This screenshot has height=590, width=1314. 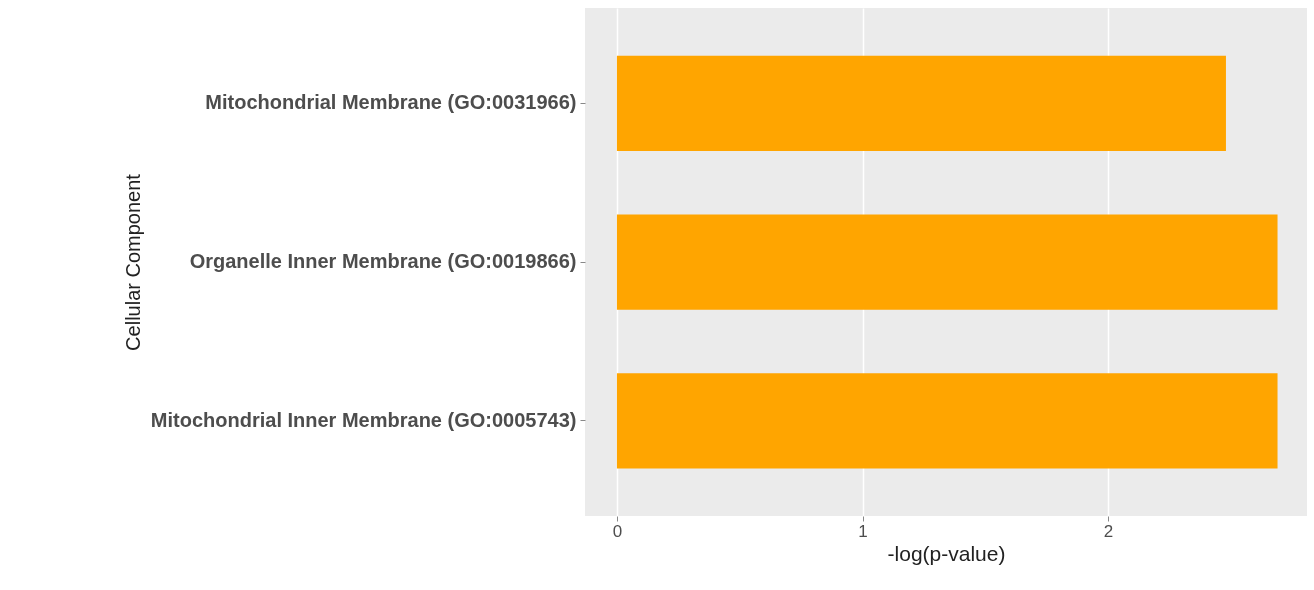 I want to click on y-tick-label: Mitochondrial Inner Membrane (GO:0005743), so click(x=363, y=419).